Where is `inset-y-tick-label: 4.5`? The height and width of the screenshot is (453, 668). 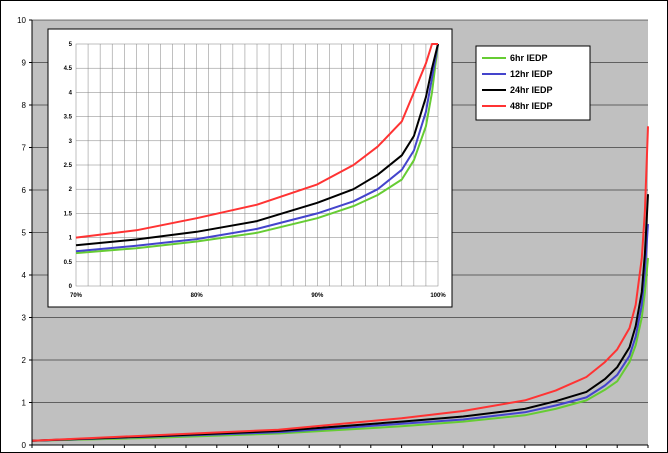
inset-y-tick-label: 4.5 is located at coordinates (68, 69).